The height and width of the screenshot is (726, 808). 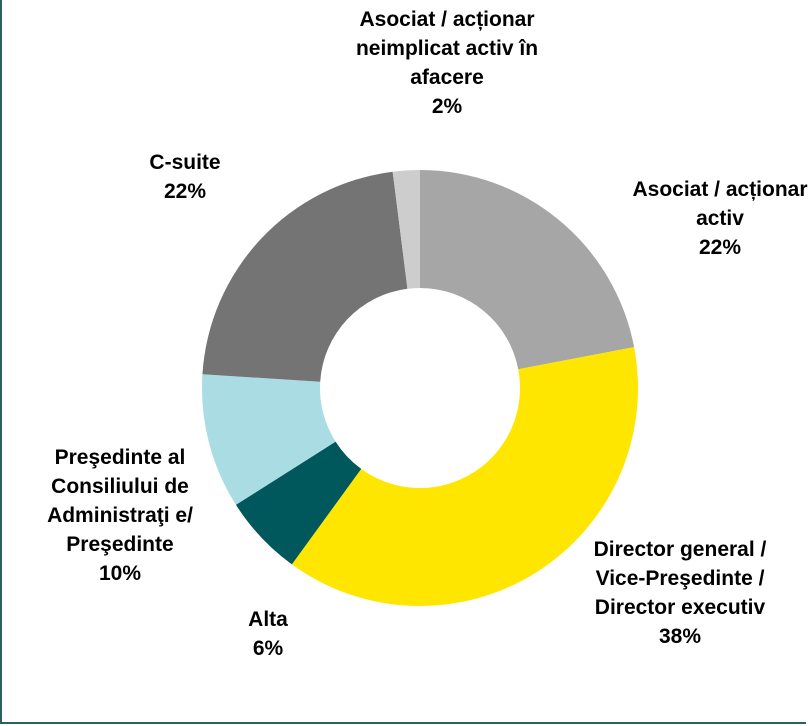 I want to click on slice-label: Asociat / acționar activ 22%, so click(x=716, y=218).